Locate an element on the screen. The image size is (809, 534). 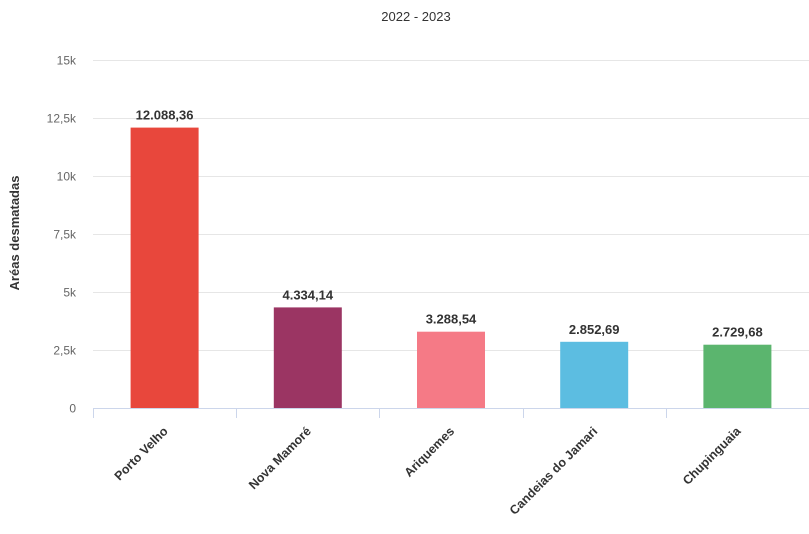
y-tick-label: 2,5k is located at coordinates (65, 351).